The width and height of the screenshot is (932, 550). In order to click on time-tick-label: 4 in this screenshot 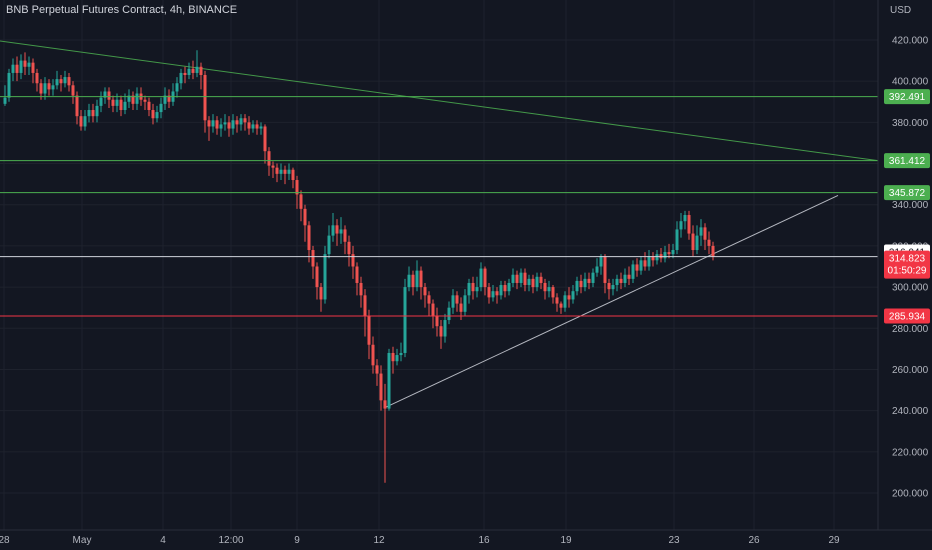, I will do `click(163, 540)`.